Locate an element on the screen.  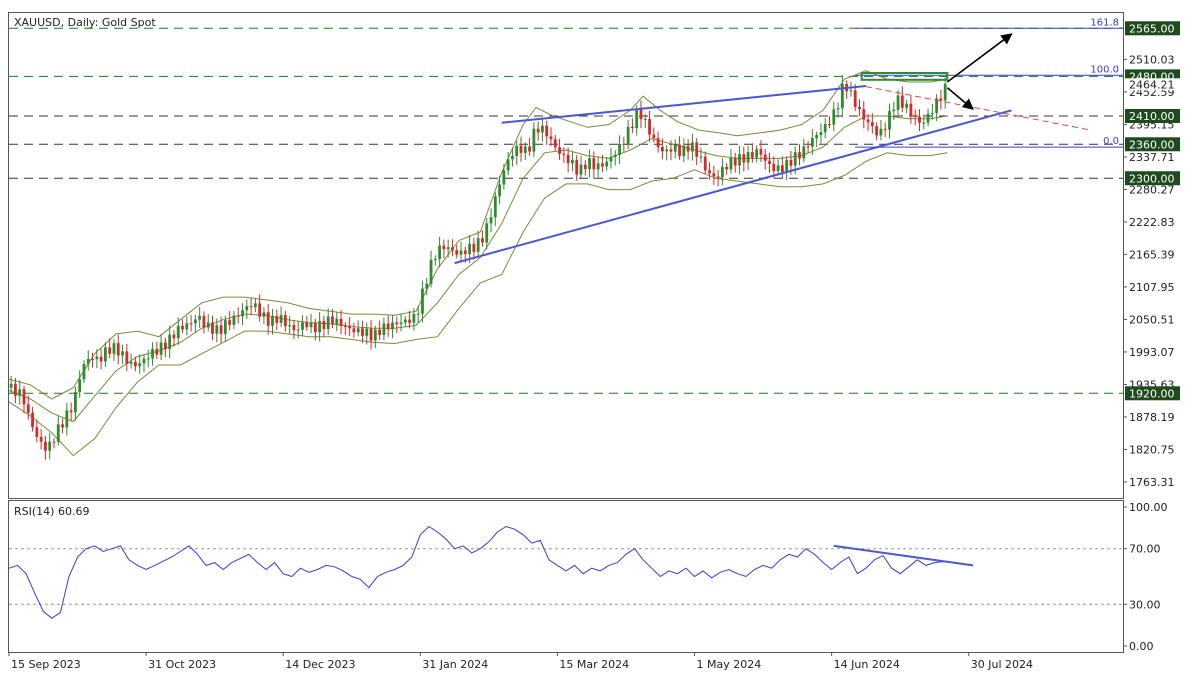
x-tick-label-5: 1 May 2024 is located at coordinates (729, 664).